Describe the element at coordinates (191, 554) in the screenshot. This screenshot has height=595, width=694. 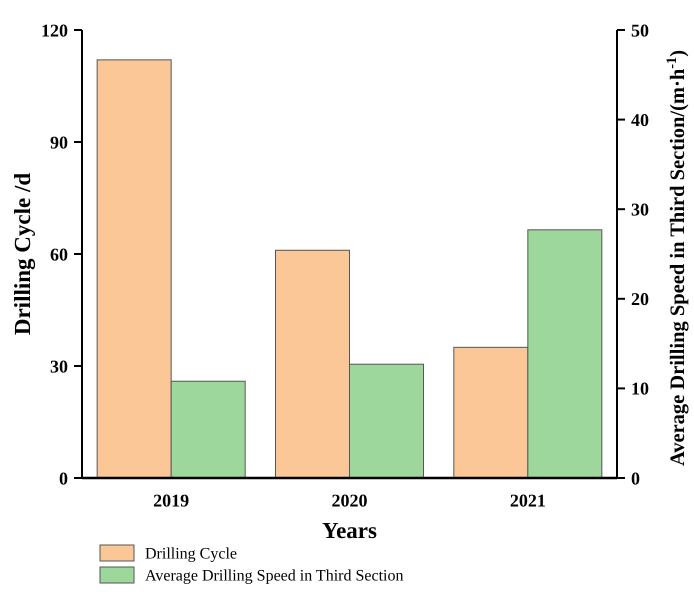
I see `legend-label: Drilling Cycle` at that location.